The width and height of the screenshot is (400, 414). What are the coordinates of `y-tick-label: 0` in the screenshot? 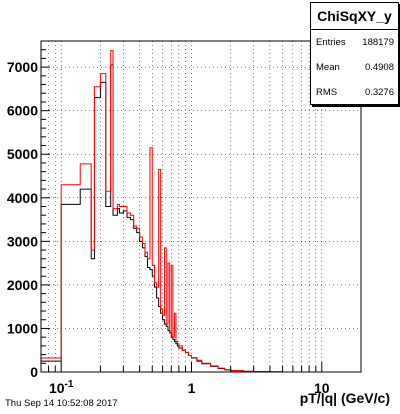 It's located at (34, 372).